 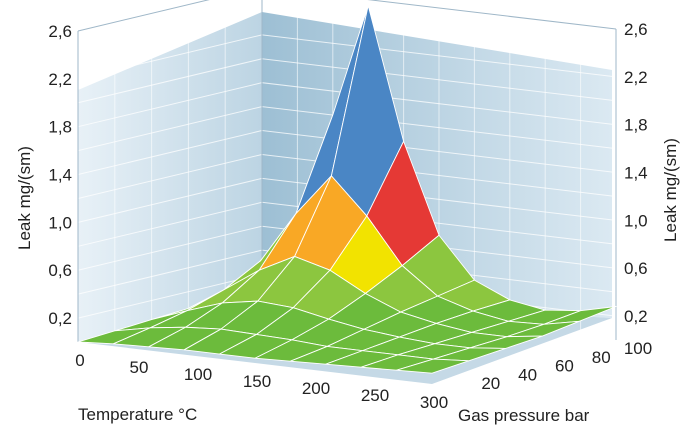 I want to click on z-tick-label-left: 0,6, so click(x=60, y=270).